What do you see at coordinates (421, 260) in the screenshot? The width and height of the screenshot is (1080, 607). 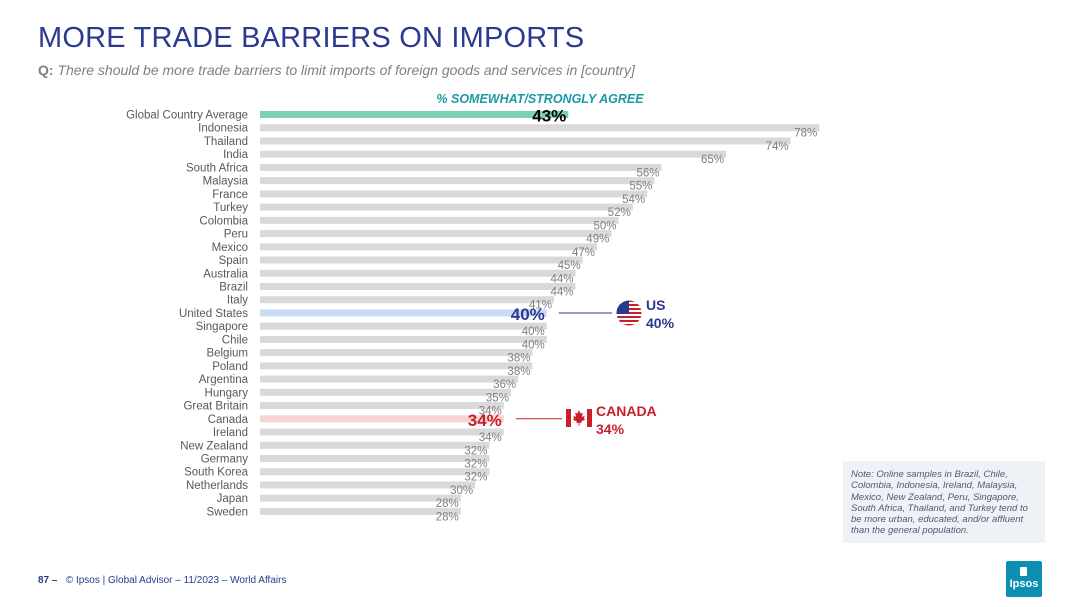 I see `bar-spain` at bounding box center [421, 260].